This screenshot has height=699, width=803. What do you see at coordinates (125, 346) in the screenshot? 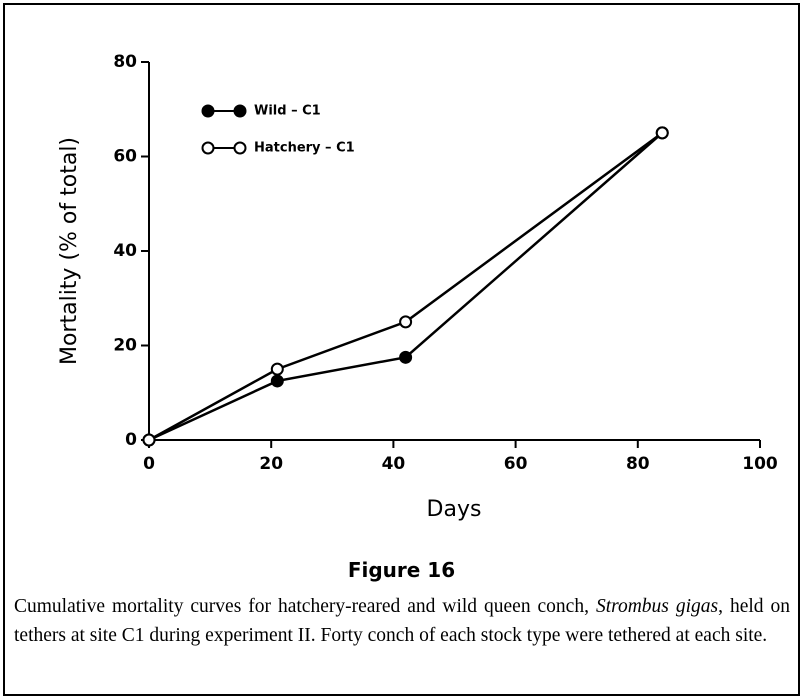
I see `y-tick-label: 20` at bounding box center [125, 346].